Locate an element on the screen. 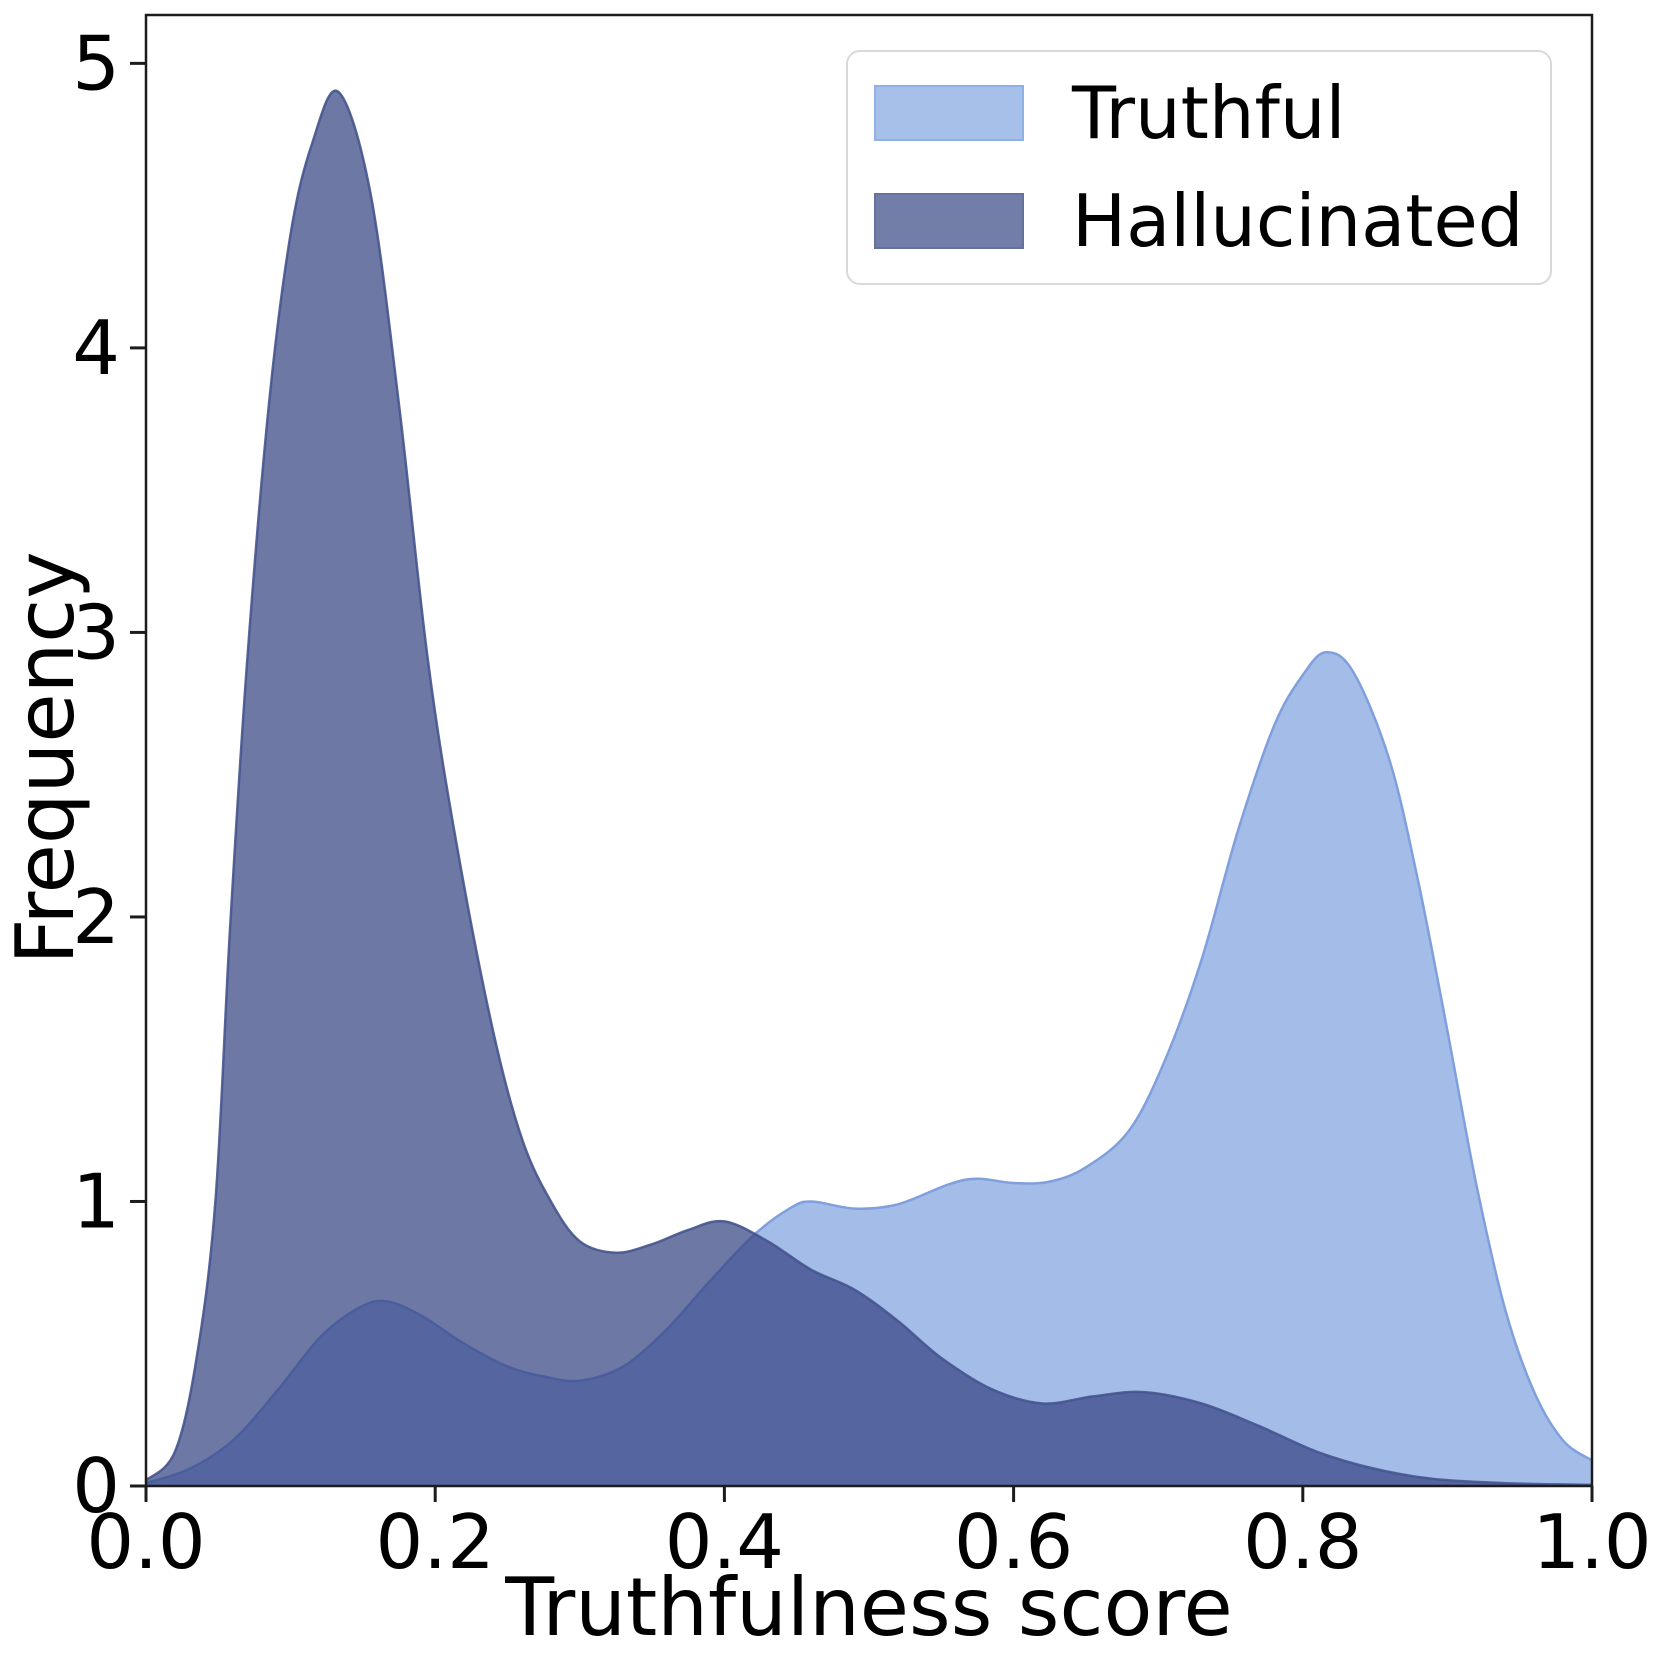 The height and width of the screenshot is (1661, 1661). y-tick-label: 4 is located at coordinates (96, 348).